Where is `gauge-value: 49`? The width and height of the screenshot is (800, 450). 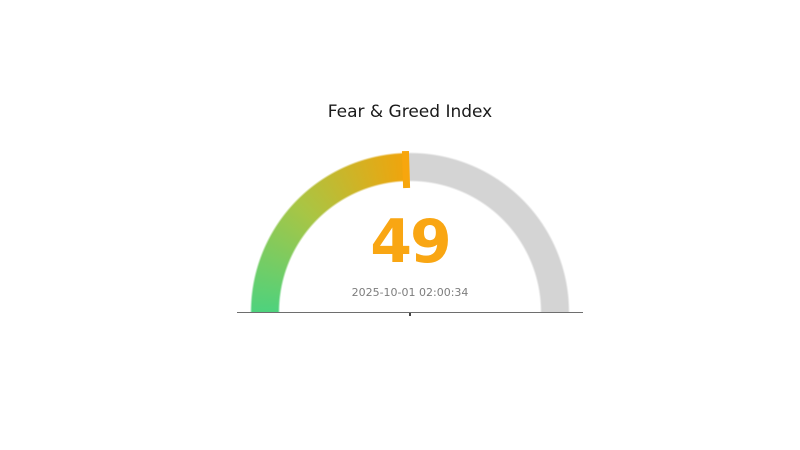
gauge-value: 49 is located at coordinates (410, 242).